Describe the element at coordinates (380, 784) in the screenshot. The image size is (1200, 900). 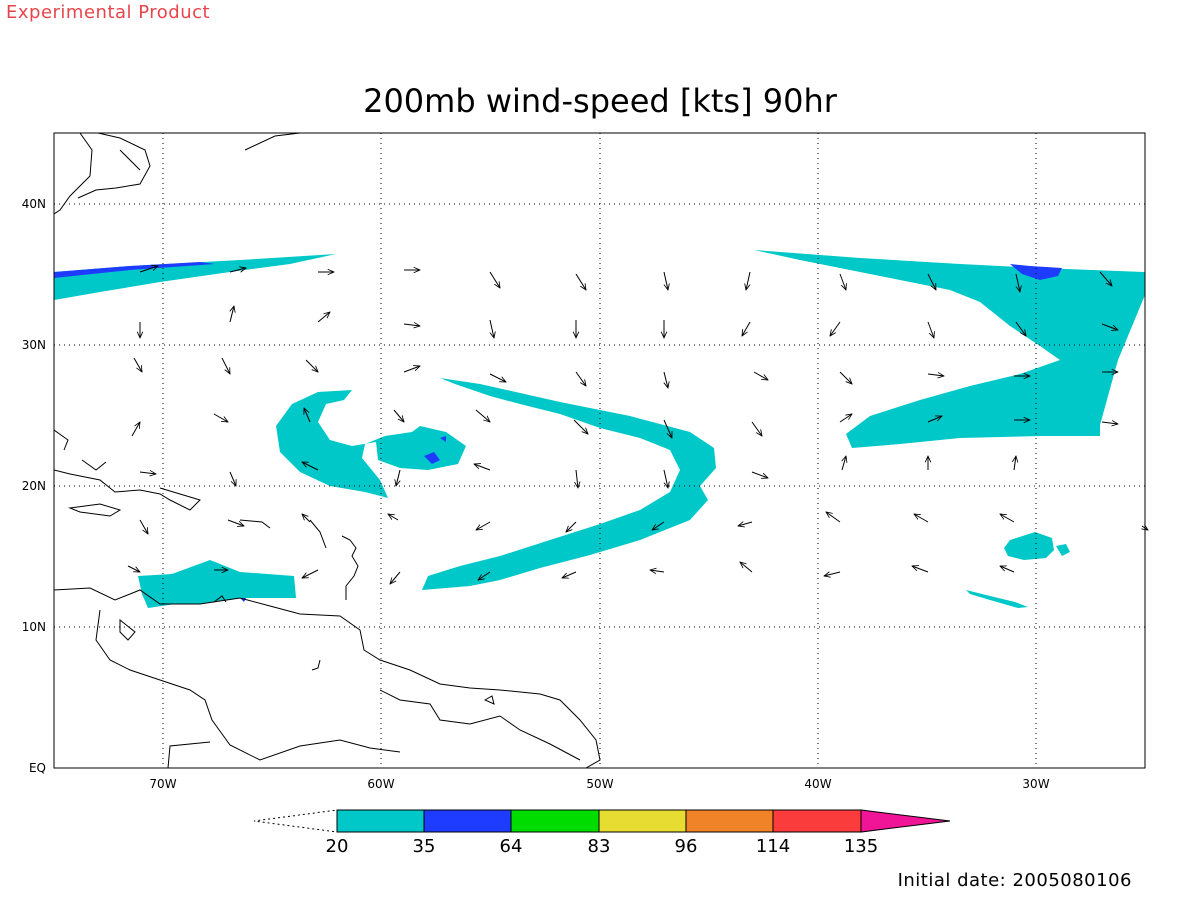
I see `lon-label-60w: 60W` at that location.